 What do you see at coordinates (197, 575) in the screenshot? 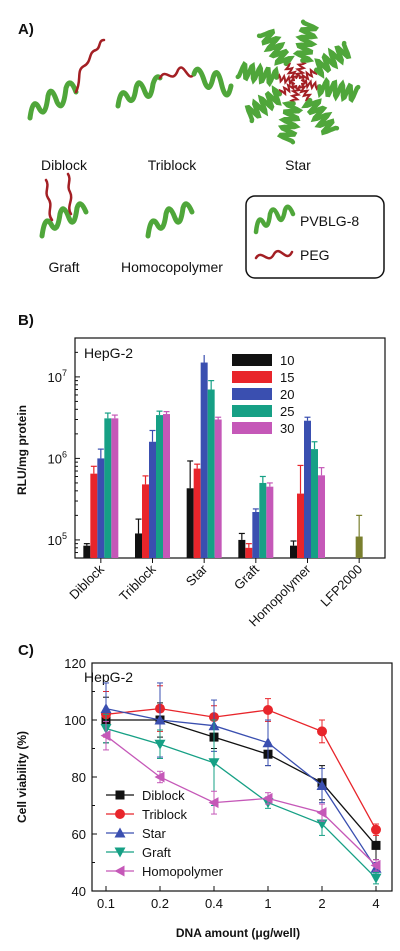
I see `x-tick-label: Star` at bounding box center [197, 575].